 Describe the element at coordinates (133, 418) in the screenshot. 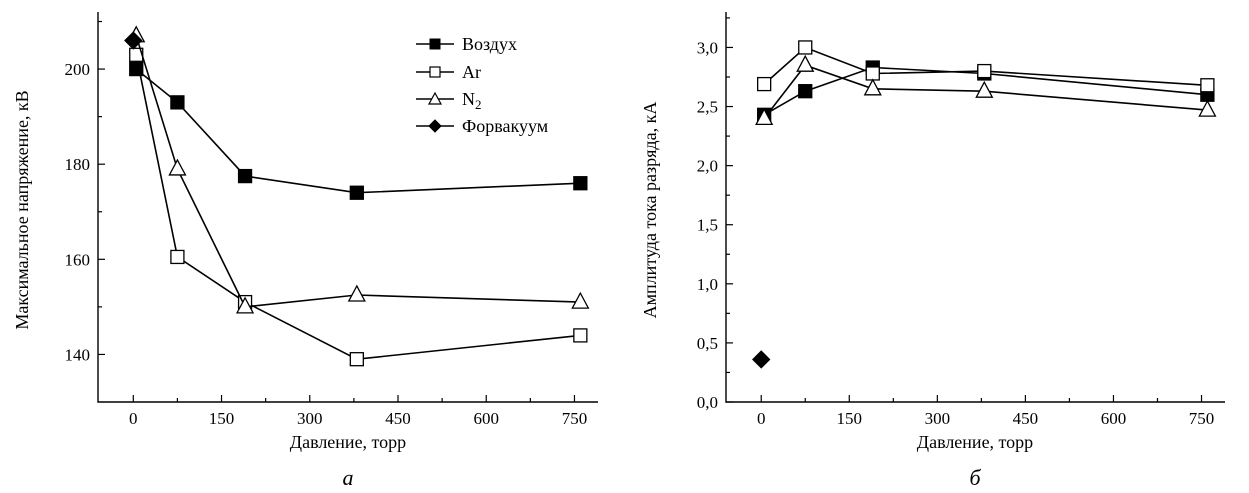

I see `x-tick-label-a: 0` at that location.